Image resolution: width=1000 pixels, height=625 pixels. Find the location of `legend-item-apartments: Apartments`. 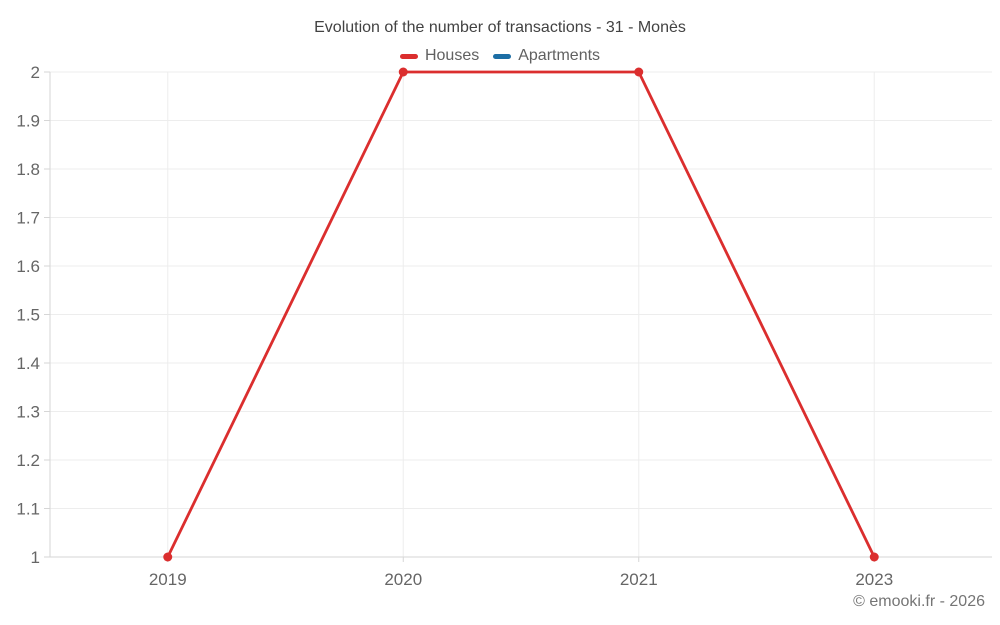

legend-item-apartments: Apartments is located at coordinates (546, 56).